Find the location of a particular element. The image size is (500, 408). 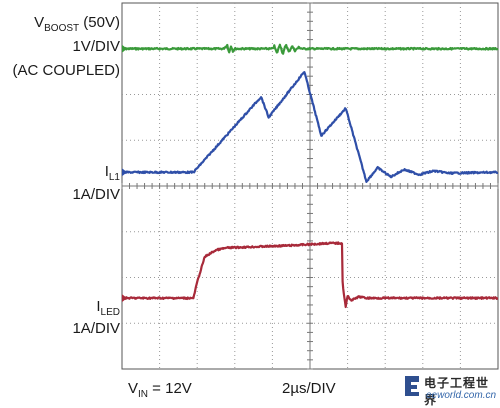

vboost-scale-label: 1V/DIV is located at coordinates (96, 46).